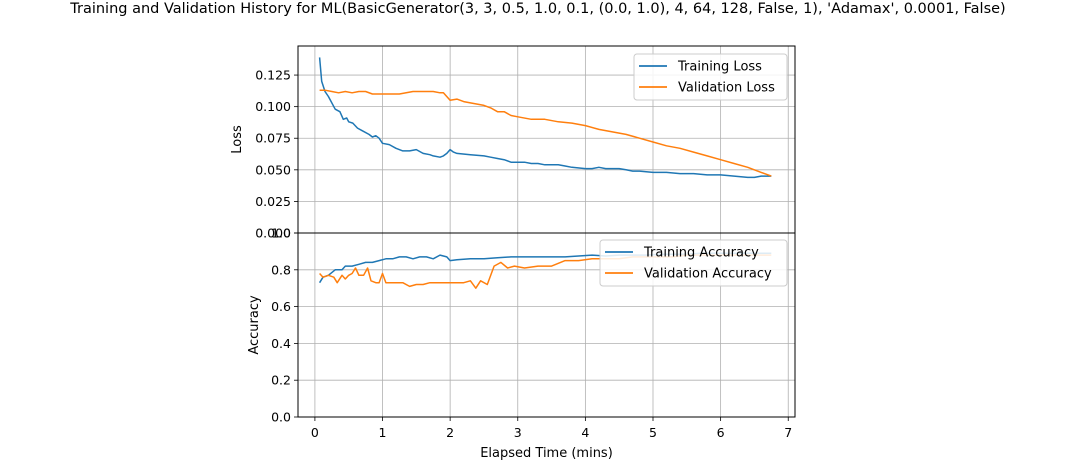 The height and width of the screenshot is (460, 1076). What do you see at coordinates (721, 432) in the screenshot?
I see `accuracy-x-tick-label: 6` at bounding box center [721, 432].